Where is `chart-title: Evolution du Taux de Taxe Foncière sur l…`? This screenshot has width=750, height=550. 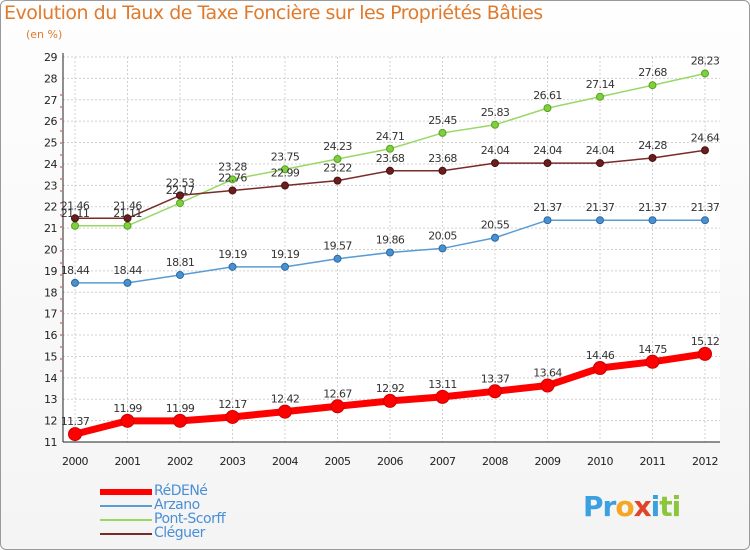 chart-title: Evolution du Taux de Taxe Foncière sur l… is located at coordinates (273, 13).